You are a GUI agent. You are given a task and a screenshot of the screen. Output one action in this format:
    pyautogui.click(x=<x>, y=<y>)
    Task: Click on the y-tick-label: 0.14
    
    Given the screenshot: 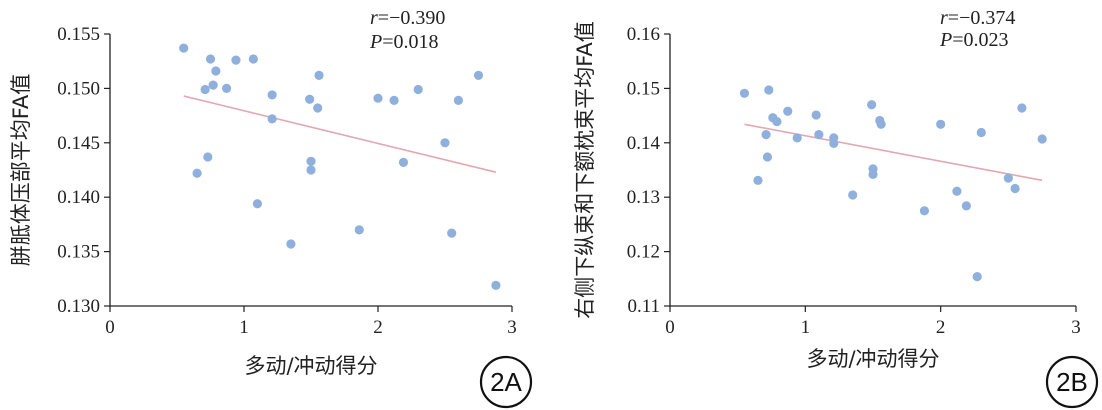 What is the action you would take?
    pyautogui.click(x=644, y=143)
    